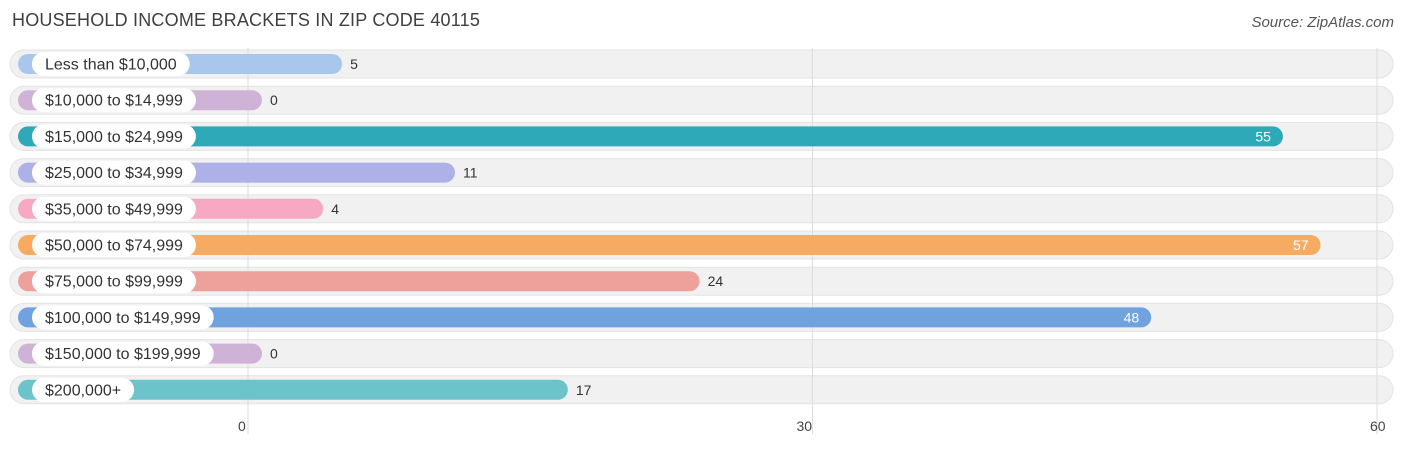 This screenshot has width=1406, height=450. What do you see at coordinates (1378, 426) in the screenshot?
I see `x-tick-label: 60` at bounding box center [1378, 426].